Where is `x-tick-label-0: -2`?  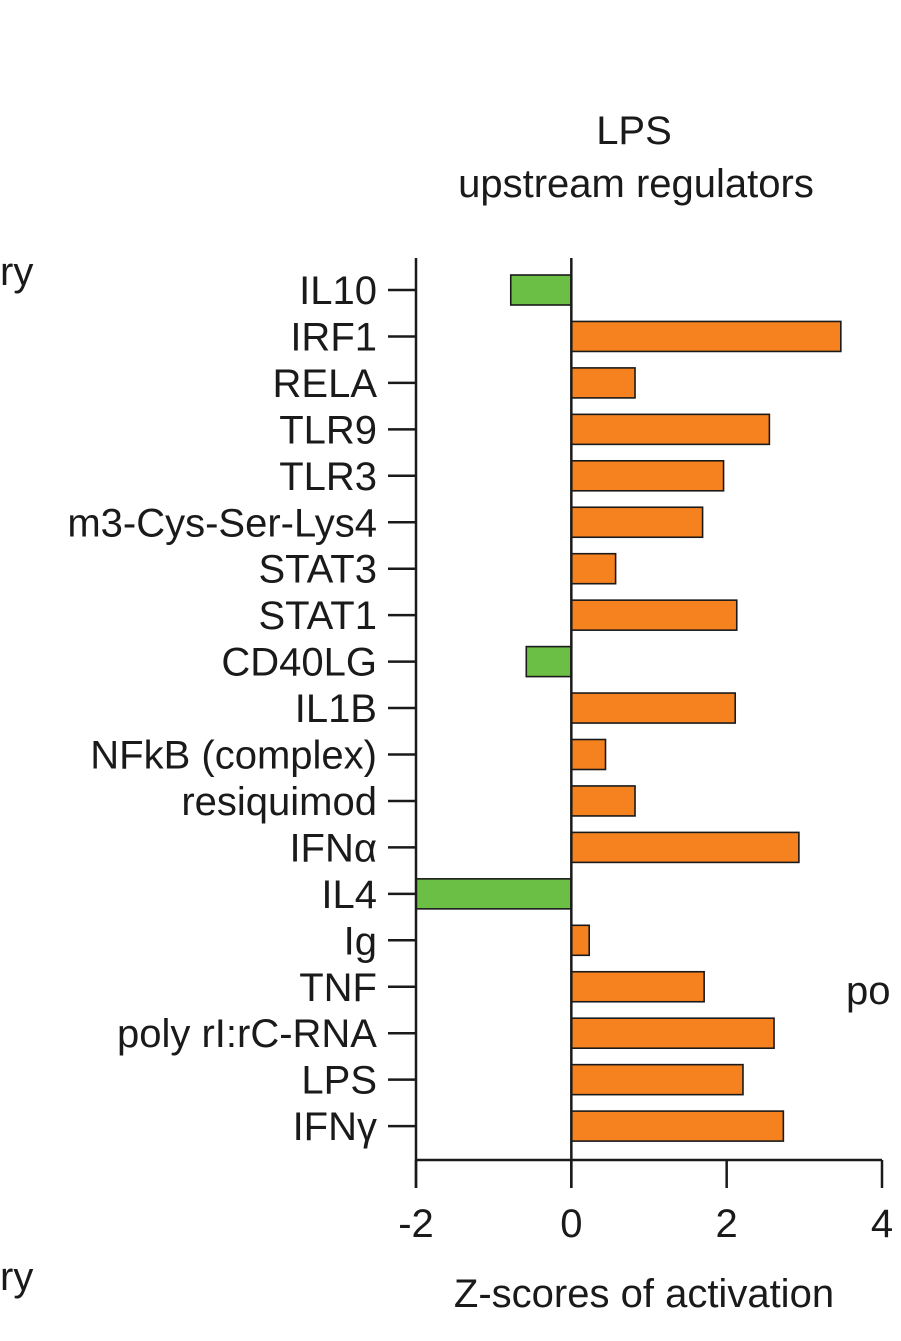 x-tick-label-0: -2 is located at coordinates (416, 1224).